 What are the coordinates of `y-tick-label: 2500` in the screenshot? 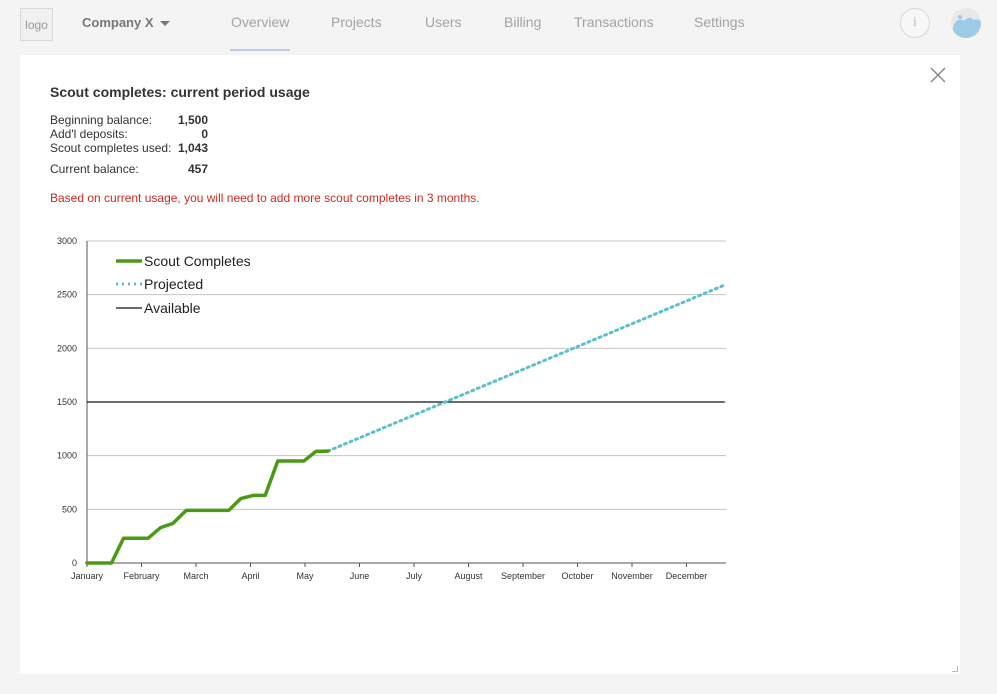 It's located at (67, 295).